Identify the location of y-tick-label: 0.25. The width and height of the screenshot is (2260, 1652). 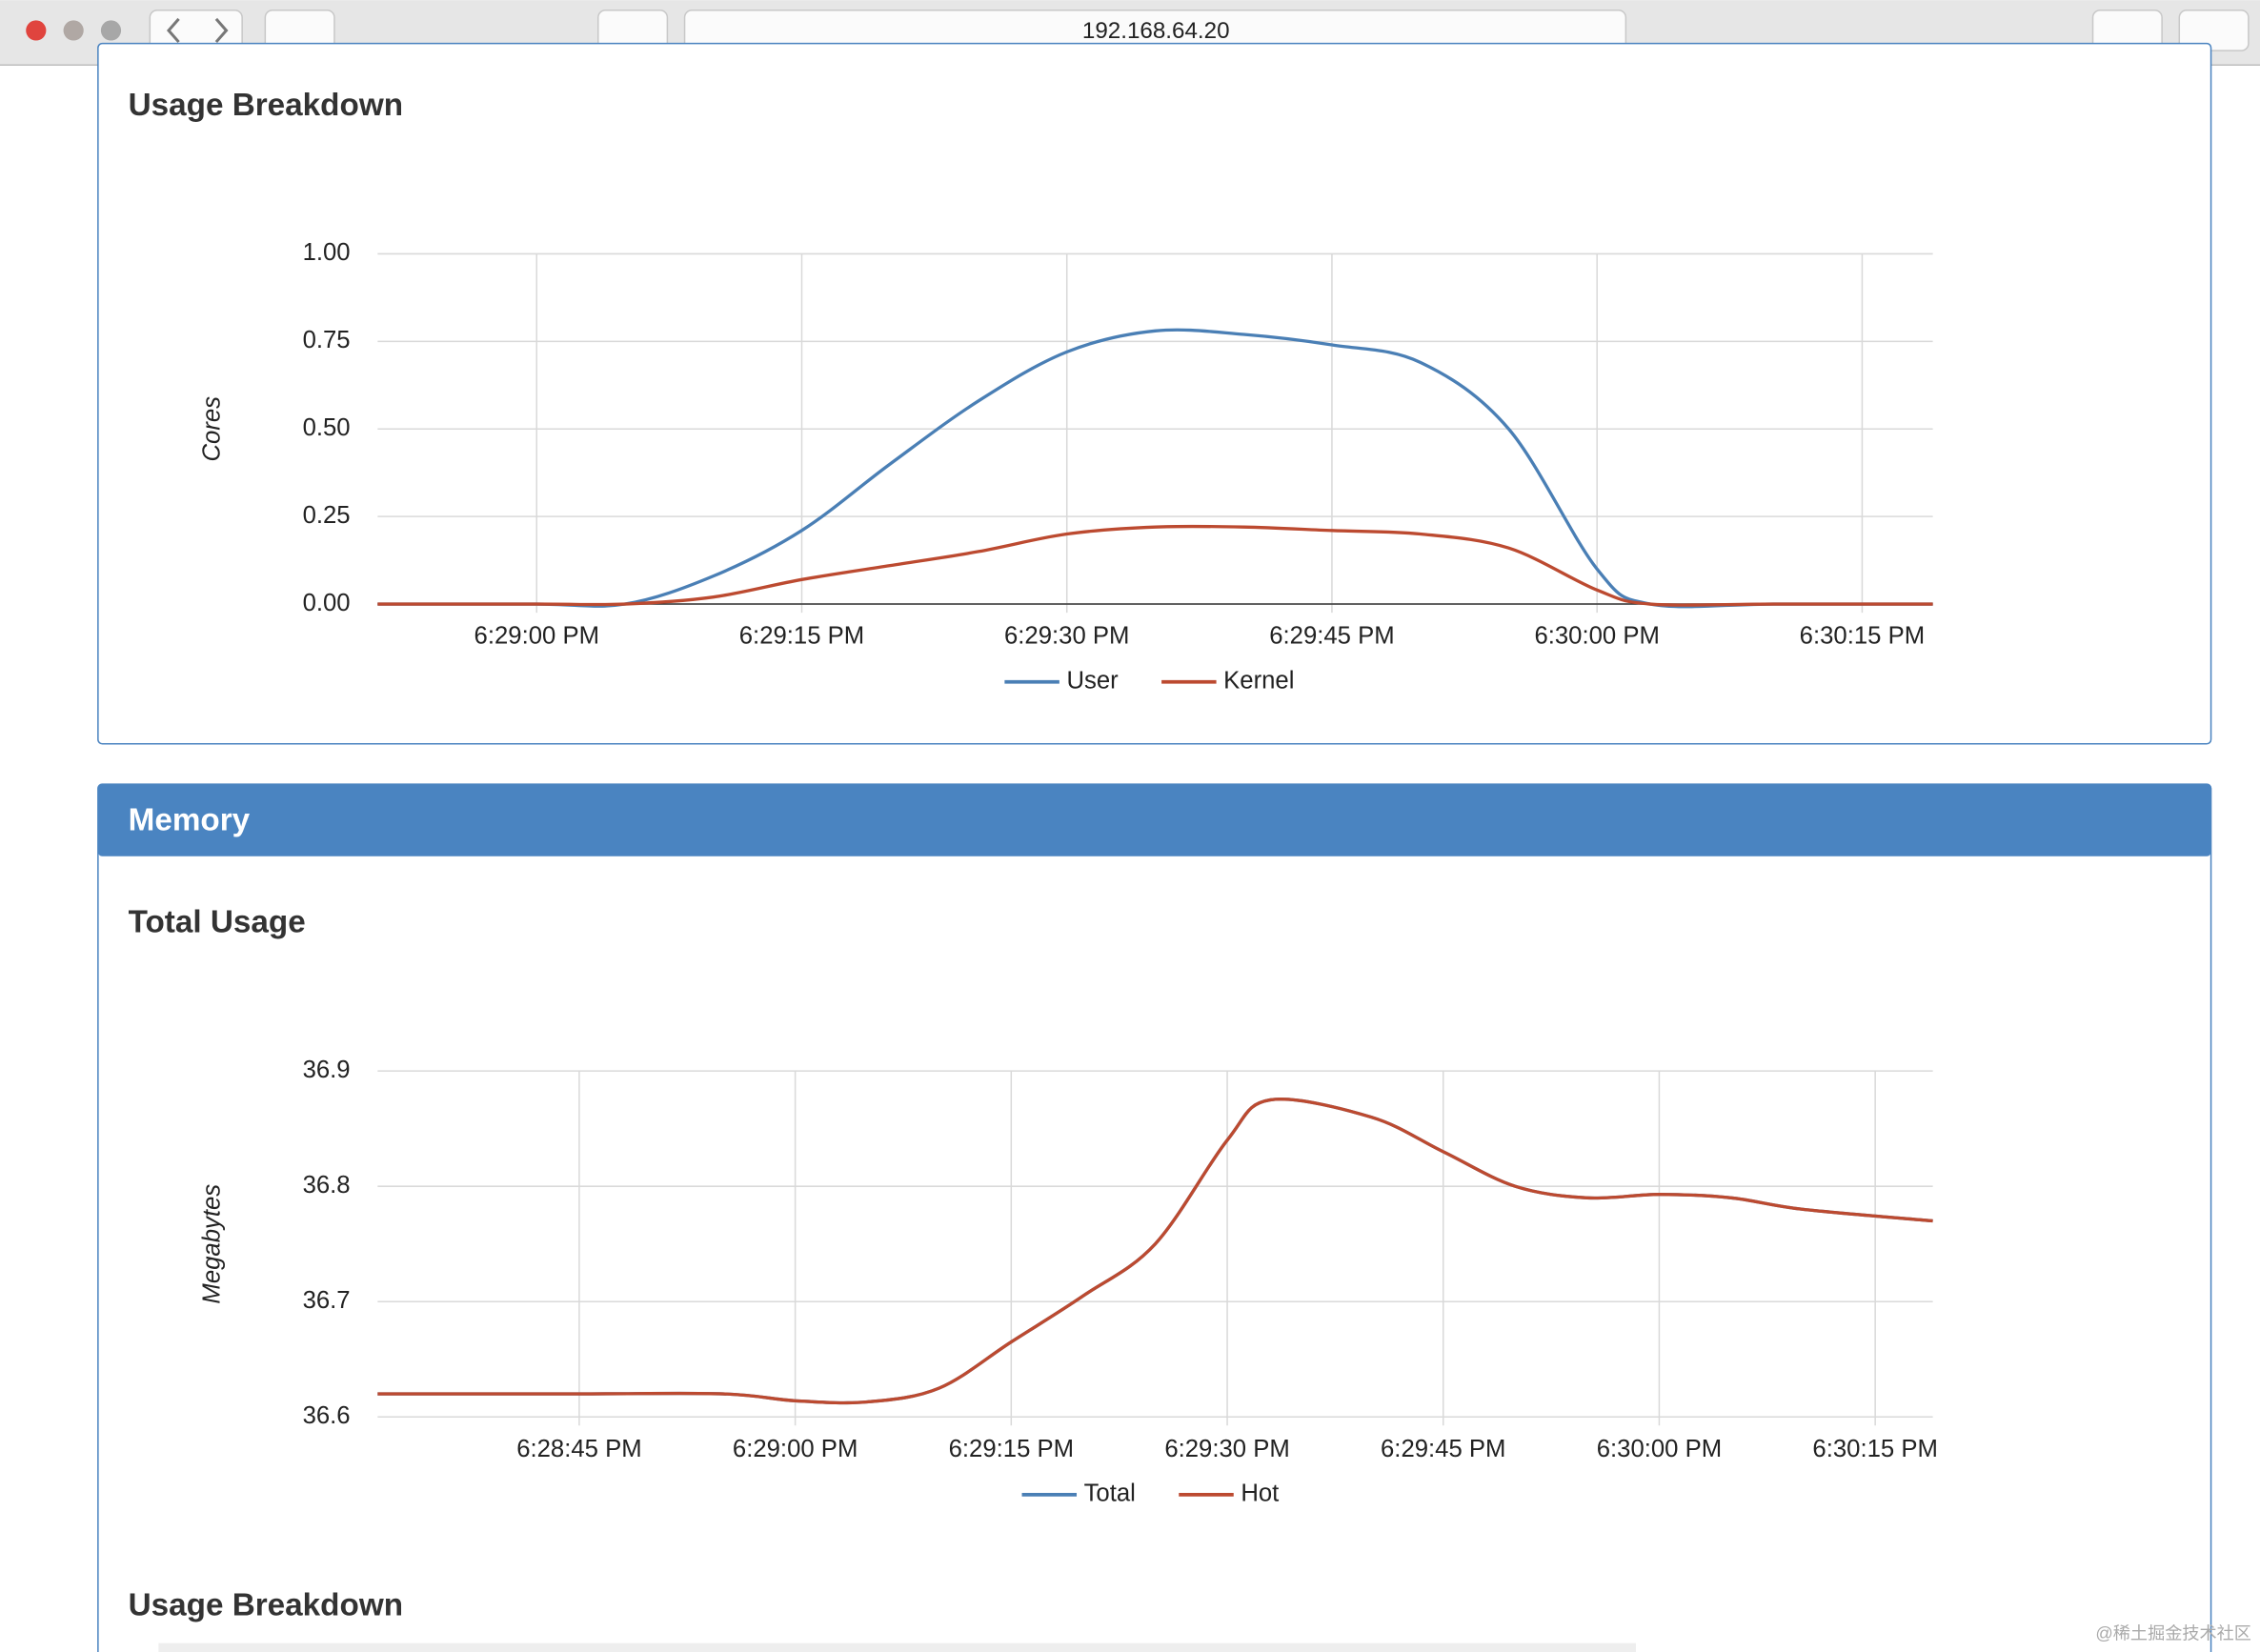
(327, 515).